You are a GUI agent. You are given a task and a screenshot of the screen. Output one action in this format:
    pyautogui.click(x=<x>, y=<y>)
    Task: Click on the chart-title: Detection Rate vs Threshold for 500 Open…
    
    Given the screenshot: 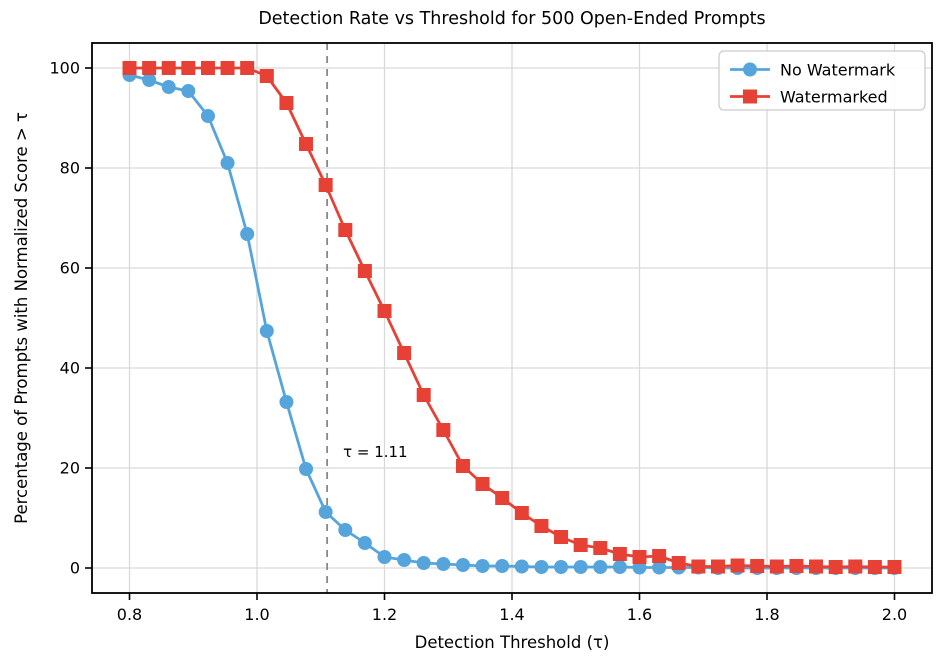 What is the action you would take?
    pyautogui.click(x=511, y=19)
    